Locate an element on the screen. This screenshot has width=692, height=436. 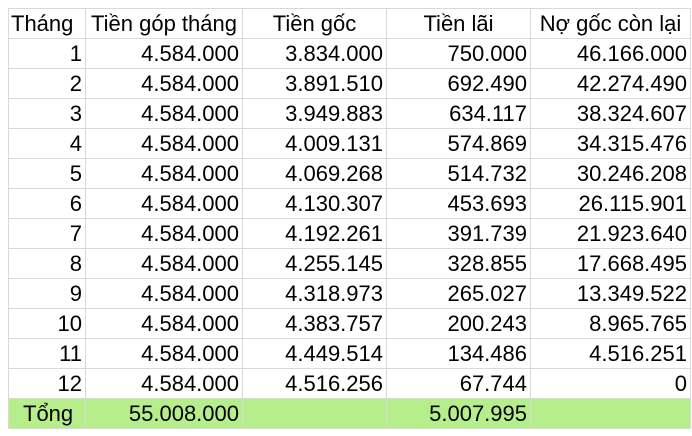
cell-remaining-principal: 8.965.765 is located at coordinates (610, 323).